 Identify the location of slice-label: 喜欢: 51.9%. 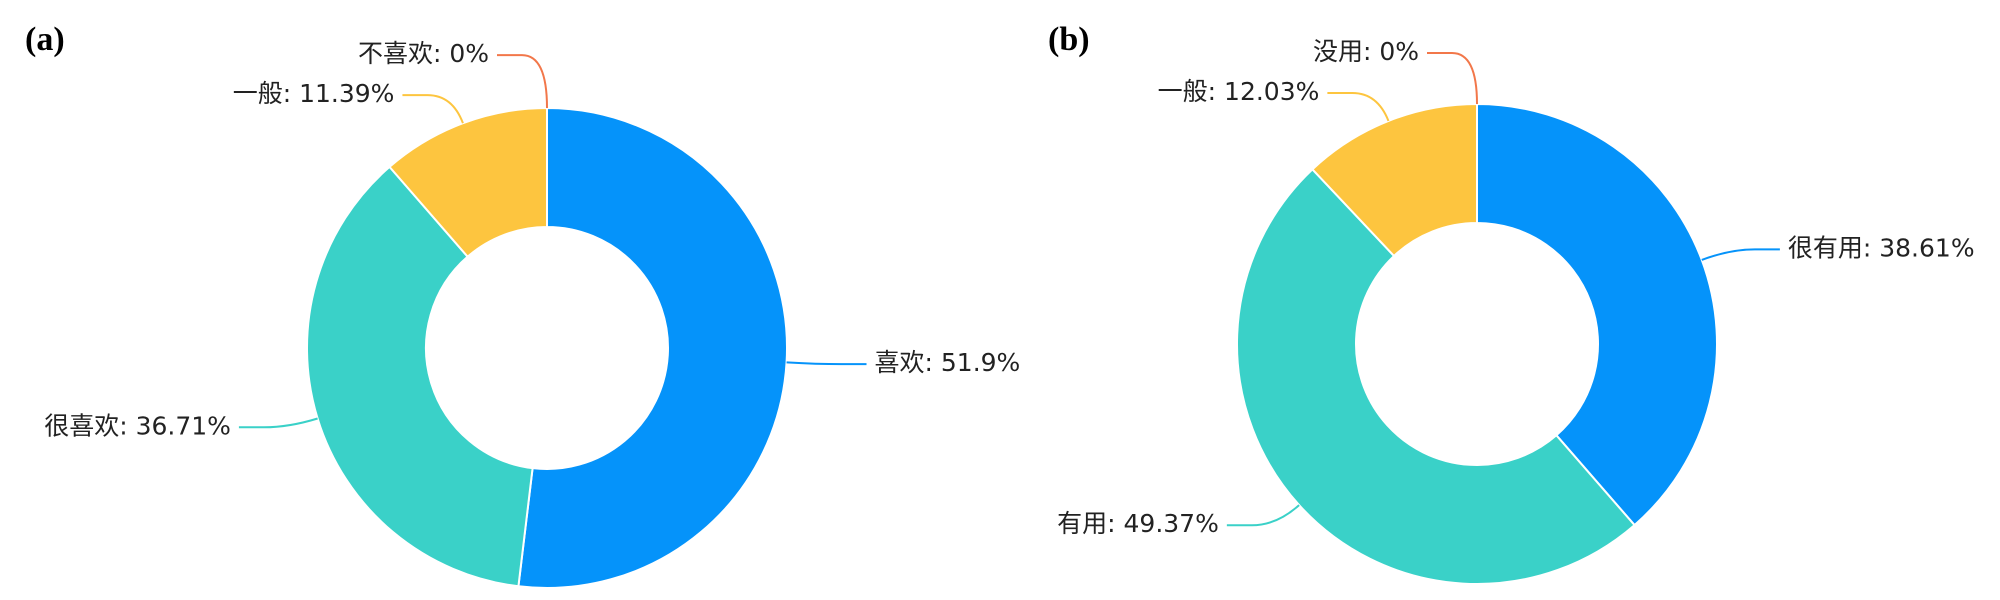
(948, 362).